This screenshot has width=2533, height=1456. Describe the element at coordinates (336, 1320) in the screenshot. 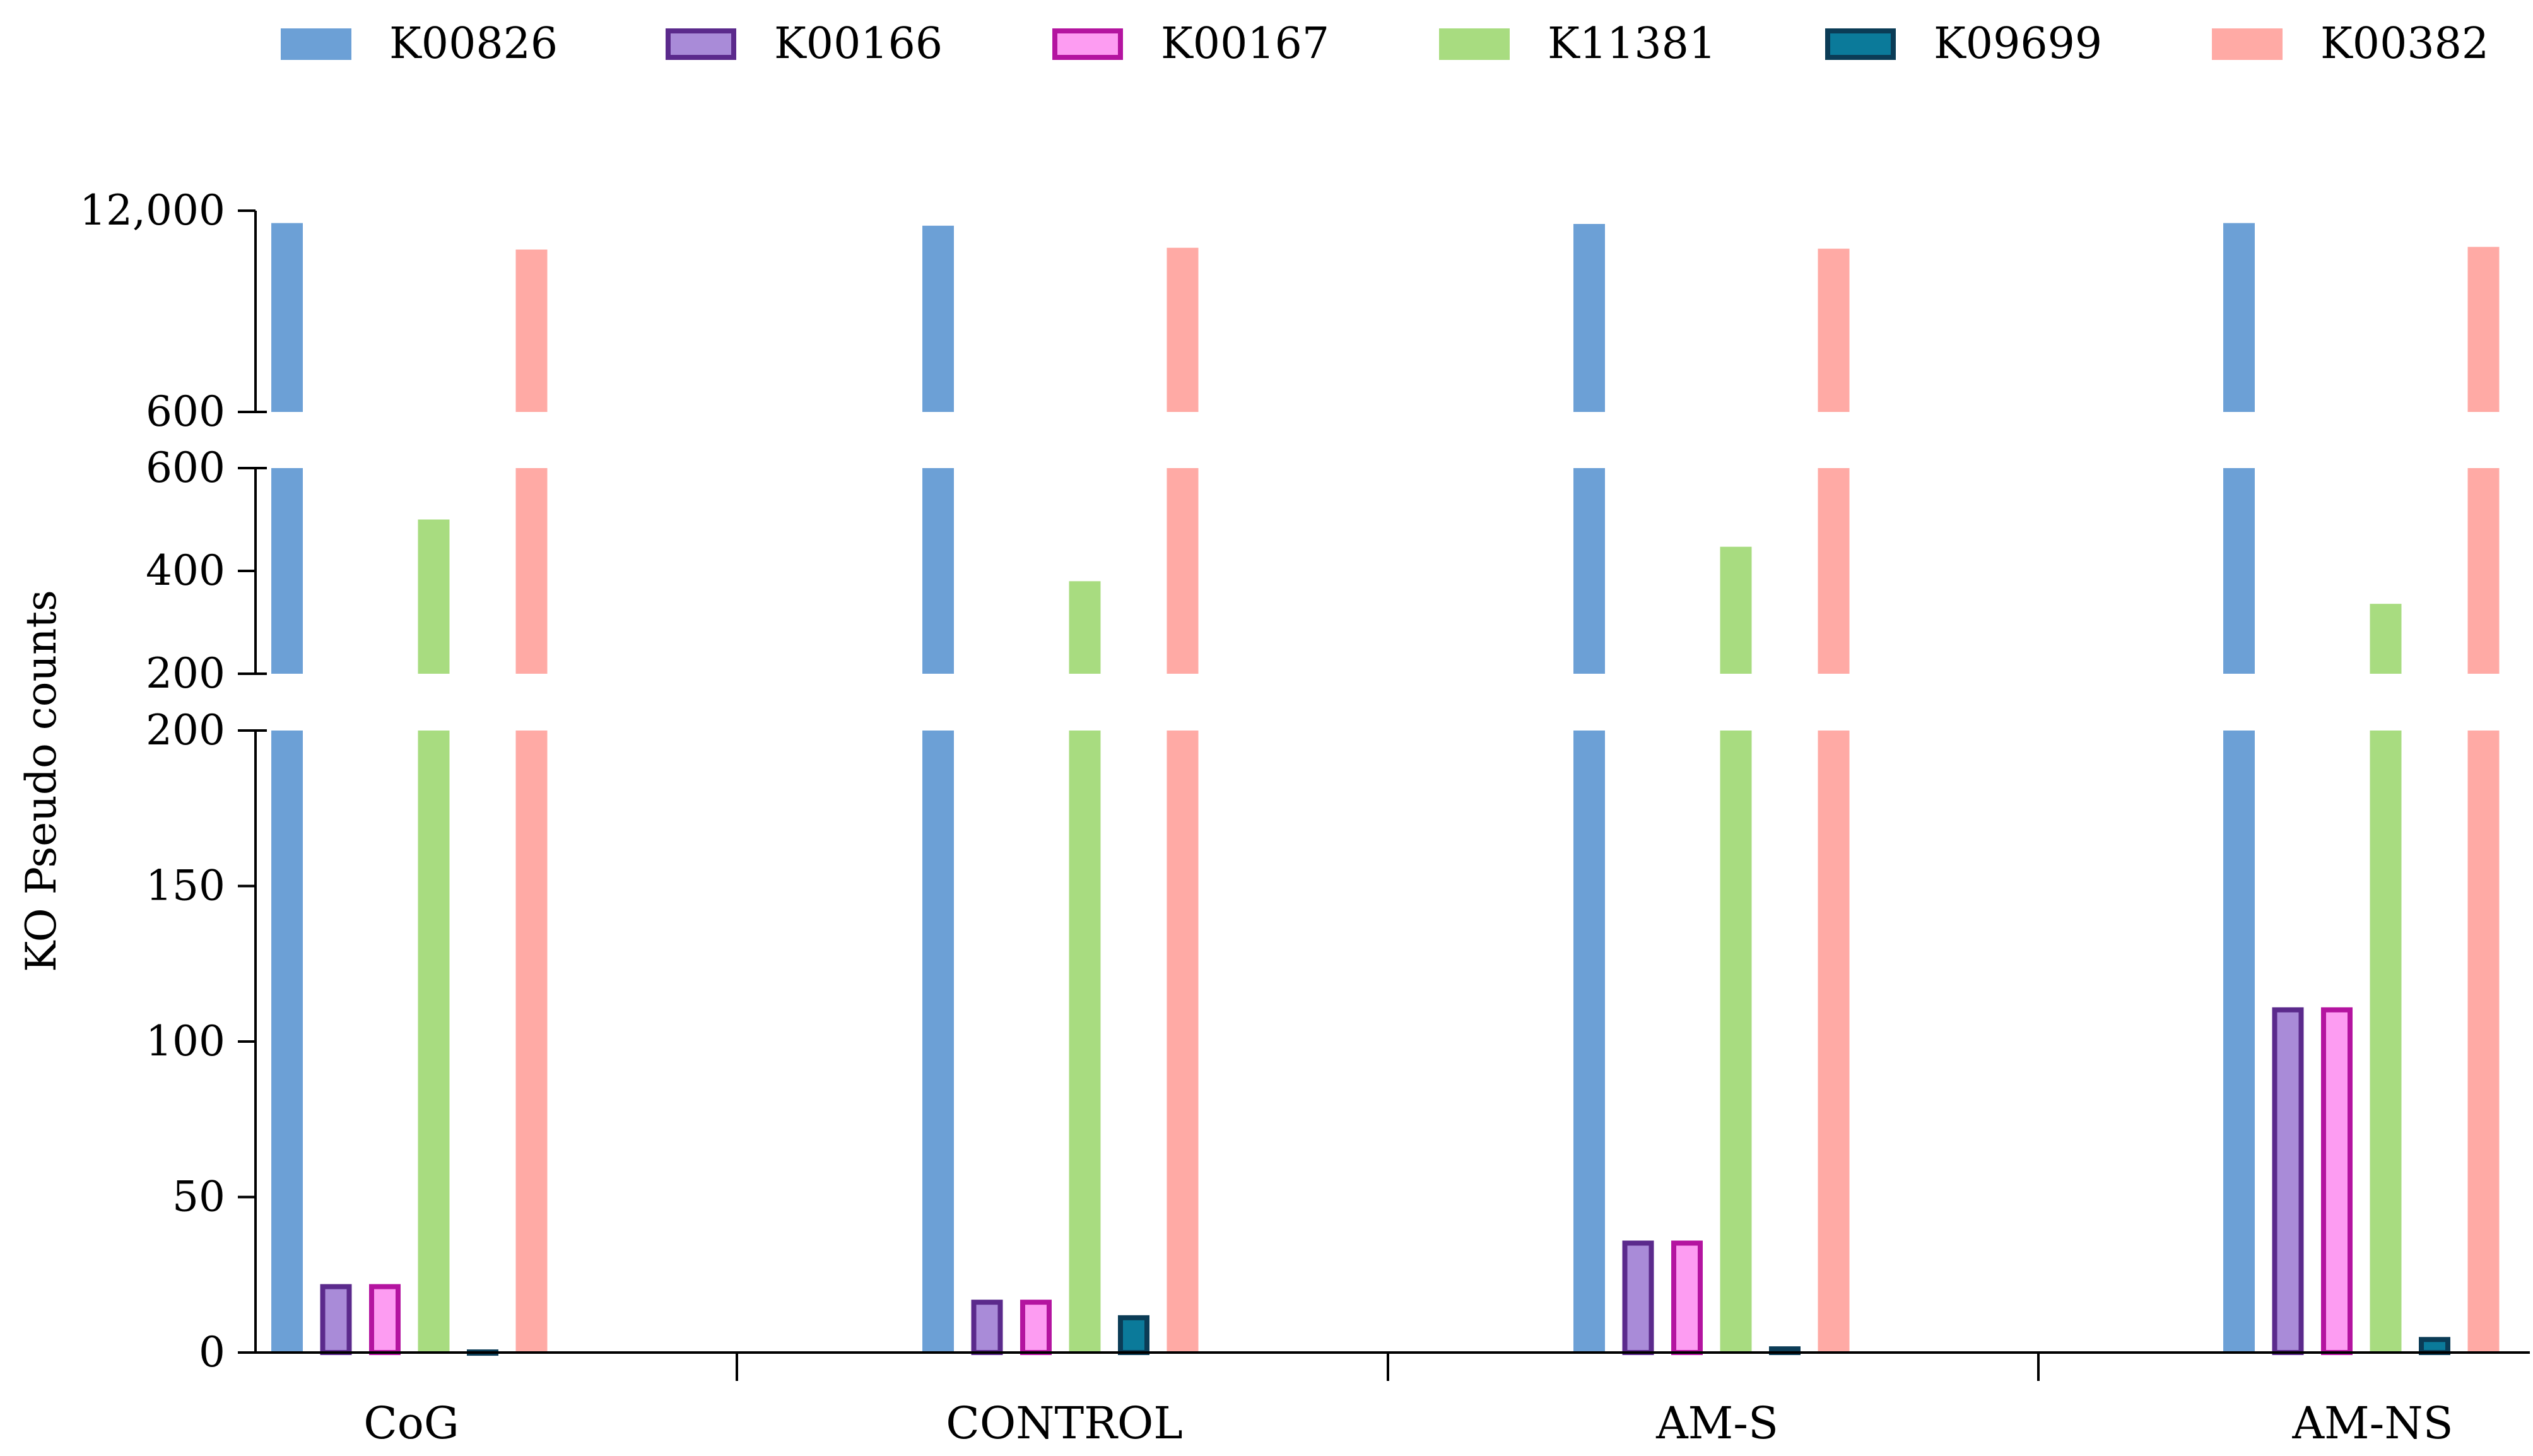

I see `bar-k00166-cog` at that location.